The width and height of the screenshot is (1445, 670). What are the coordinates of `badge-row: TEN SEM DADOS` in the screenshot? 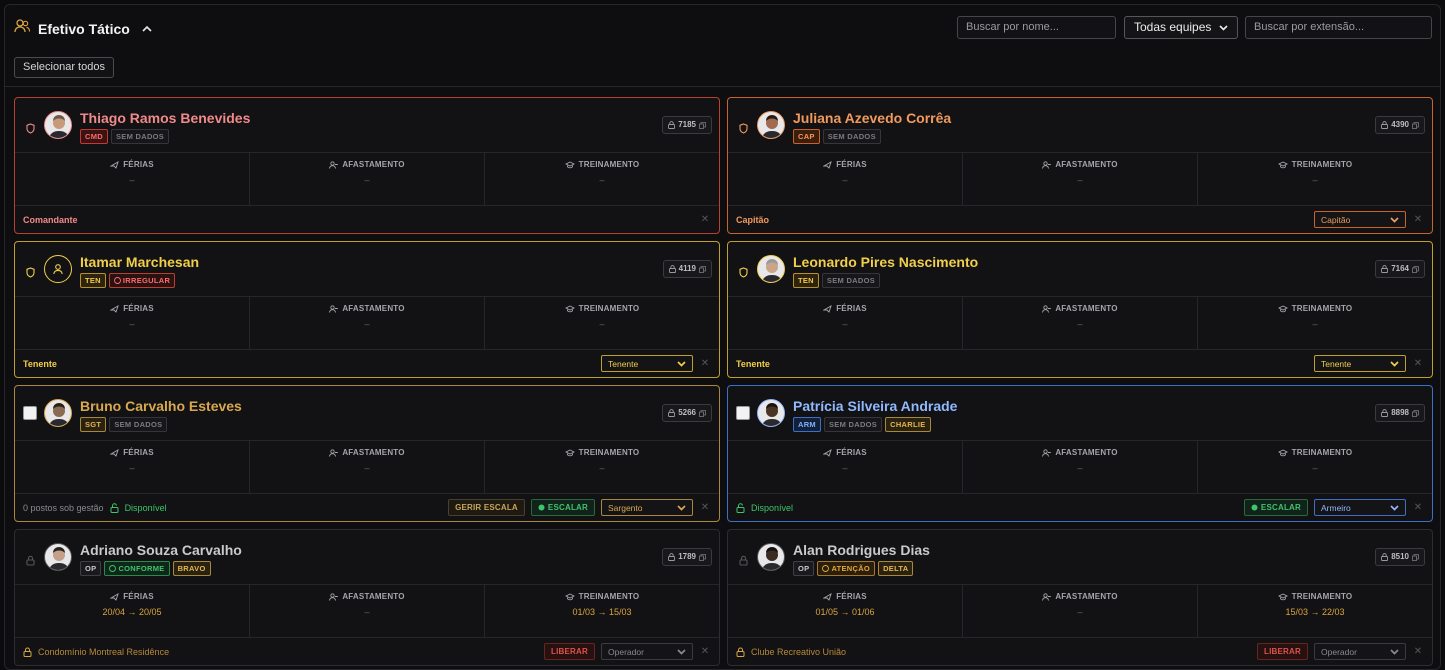 It's located at (837, 280).